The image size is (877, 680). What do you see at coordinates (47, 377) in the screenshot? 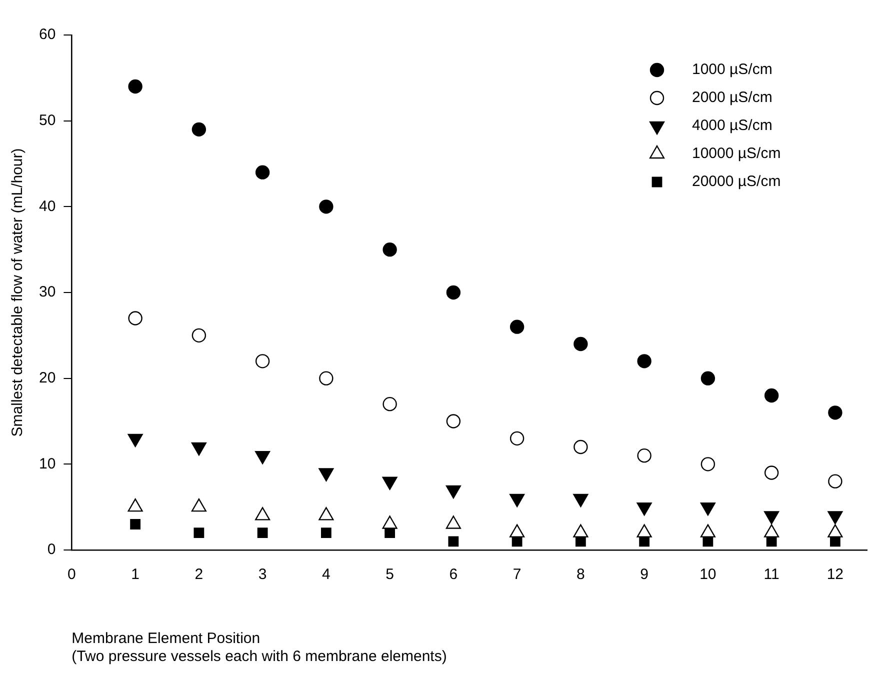
I see `y-tick-label: 20` at bounding box center [47, 377].